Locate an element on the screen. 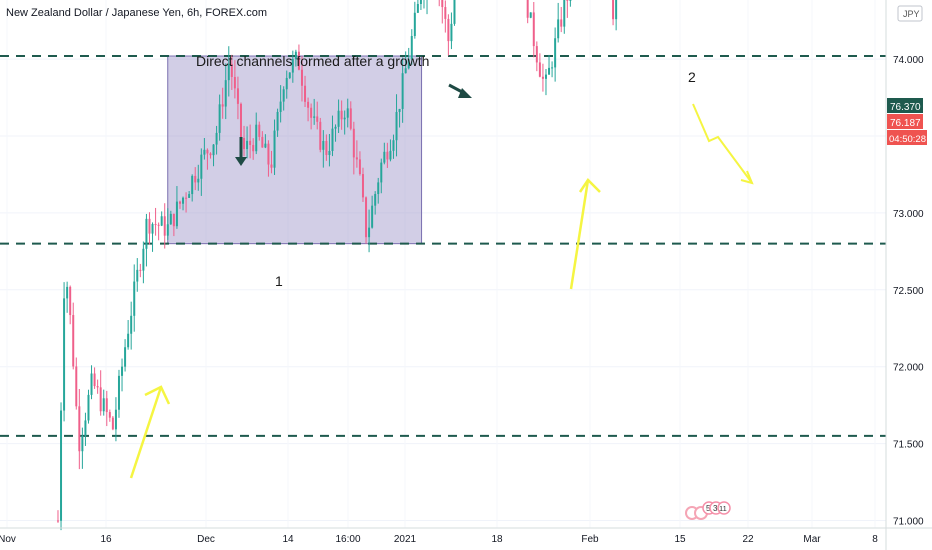  price-tick-label: 71.000 is located at coordinates (908, 522).